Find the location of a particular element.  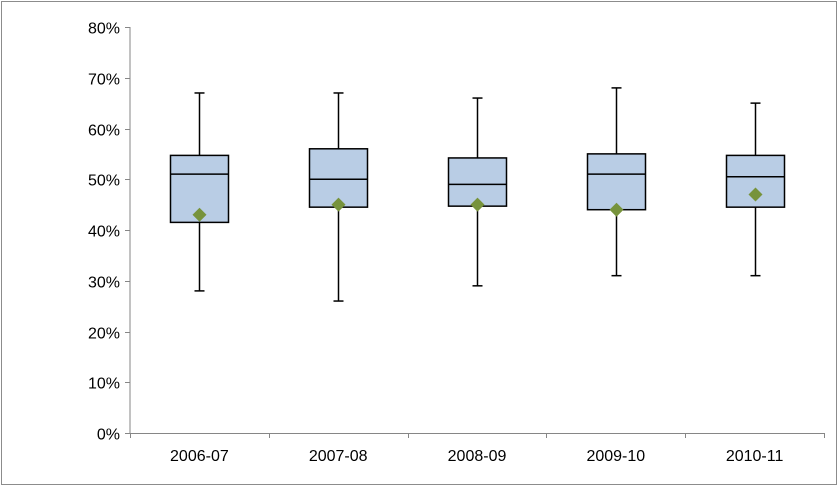

x-tick-label: 2009-10 is located at coordinates (615, 456).